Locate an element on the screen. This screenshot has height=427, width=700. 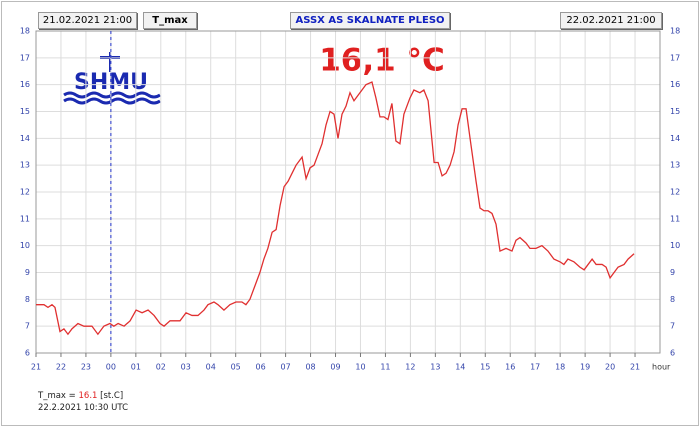
y-tick-label: 16 is located at coordinates (25, 84).